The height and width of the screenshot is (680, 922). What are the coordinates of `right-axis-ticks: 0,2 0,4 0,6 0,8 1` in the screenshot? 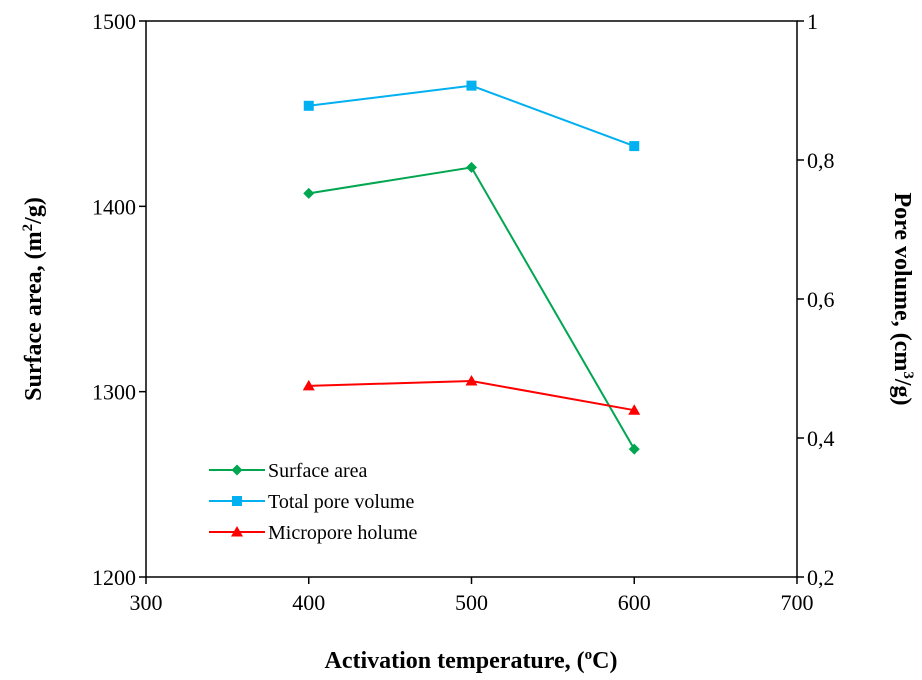 It's located at (816, 299).